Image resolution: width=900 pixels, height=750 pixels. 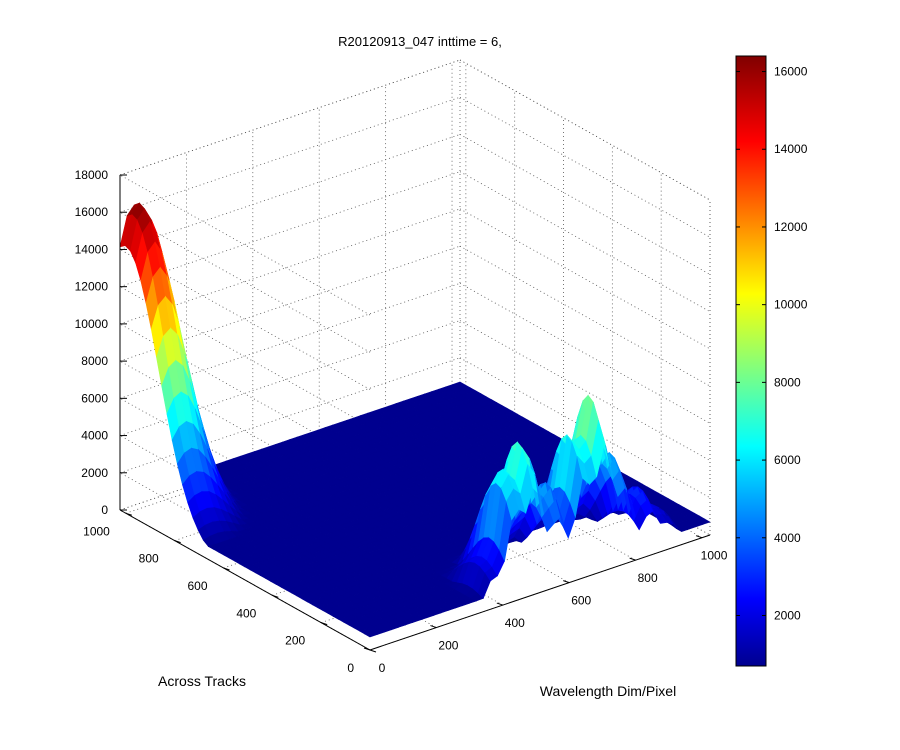 What do you see at coordinates (791, 305) in the screenshot?
I see `colorbar-tick-label: 10000` at bounding box center [791, 305].